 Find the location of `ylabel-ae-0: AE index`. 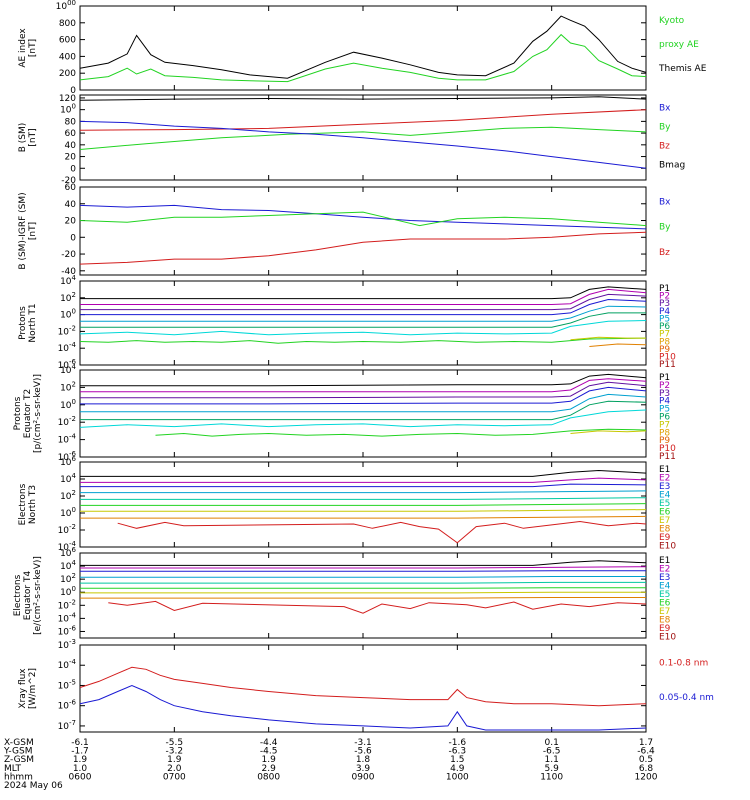

ylabel-ae-0: AE index is located at coordinates (23, 48).